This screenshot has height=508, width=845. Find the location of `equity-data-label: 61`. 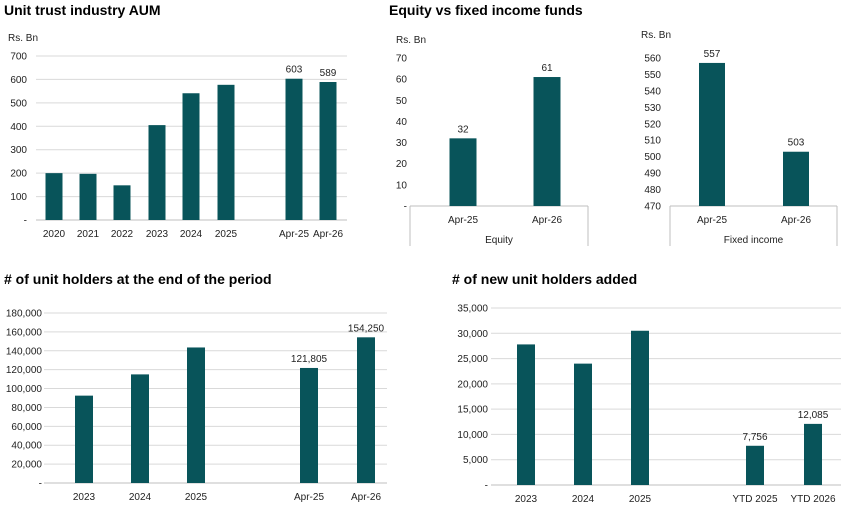

equity-data-label: 61 is located at coordinates (547, 68).